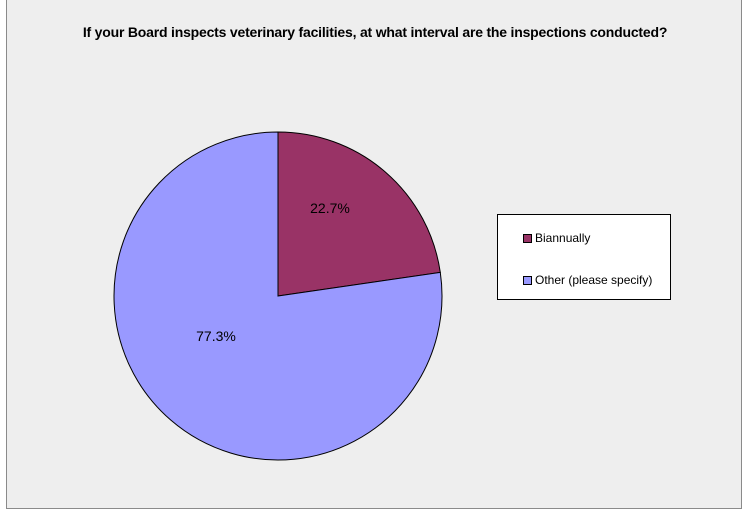 This screenshot has height=510, width=743. What do you see at coordinates (594, 280) in the screenshot?
I see `legend-label-other: Other (please specify)` at bounding box center [594, 280].